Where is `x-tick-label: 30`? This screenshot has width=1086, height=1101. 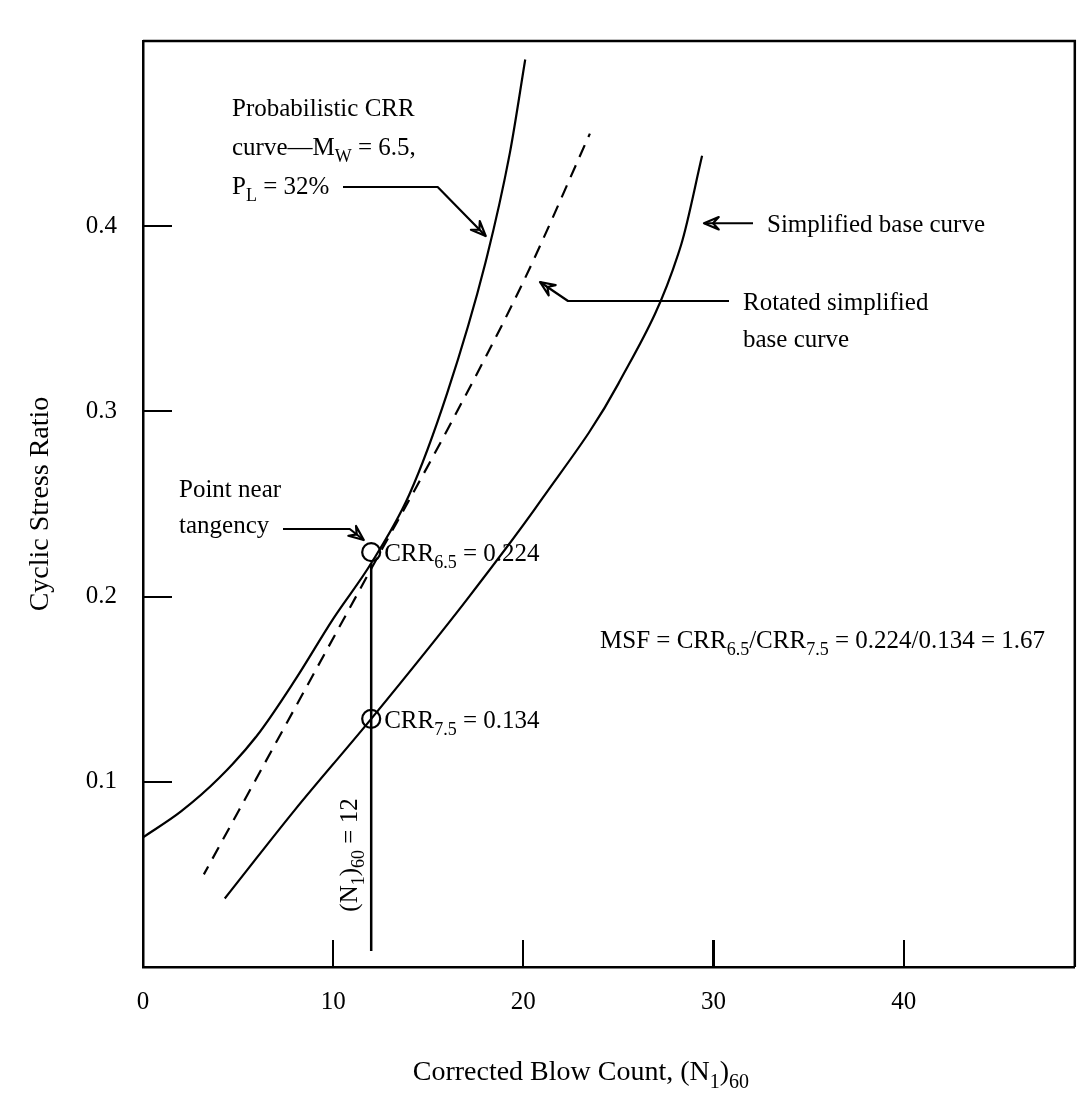
x-tick-label: 30 is located at coordinates (713, 1000).